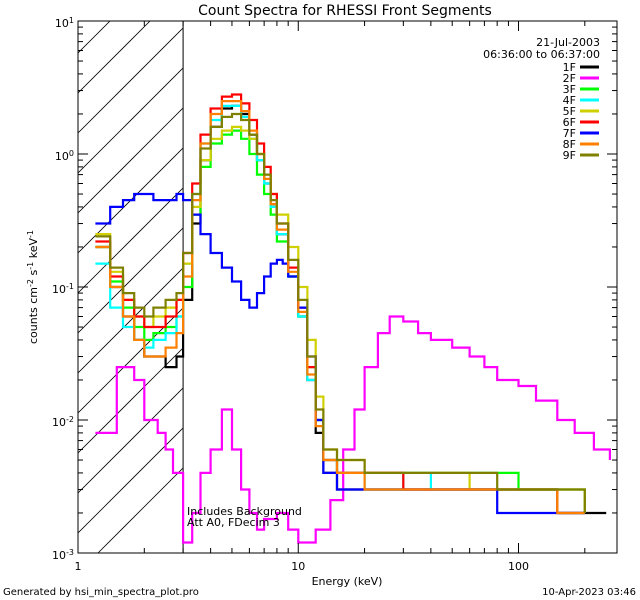 This screenshot has width=640, height=600. What do you see at coordinates (569, 155) in the screenshot?
I see `legend-label-9F: 9F` at bounding box center [569, 155].